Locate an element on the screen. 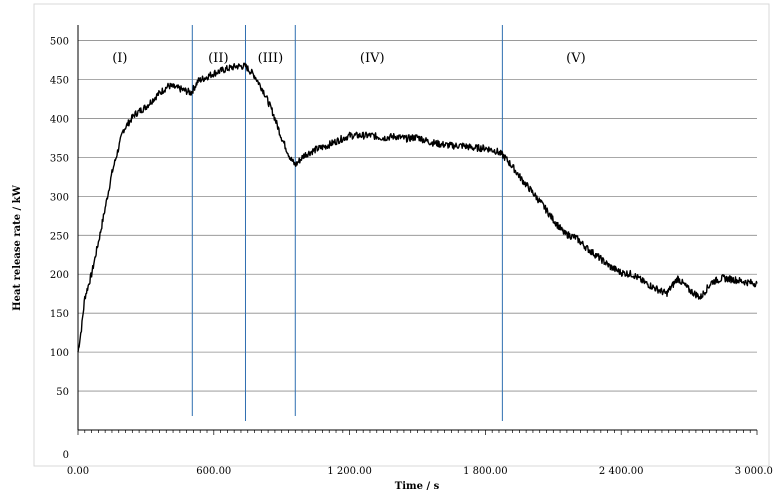 The image size is (773, 492). phase-label-4: (IV) is located at coordinates (372, 58).